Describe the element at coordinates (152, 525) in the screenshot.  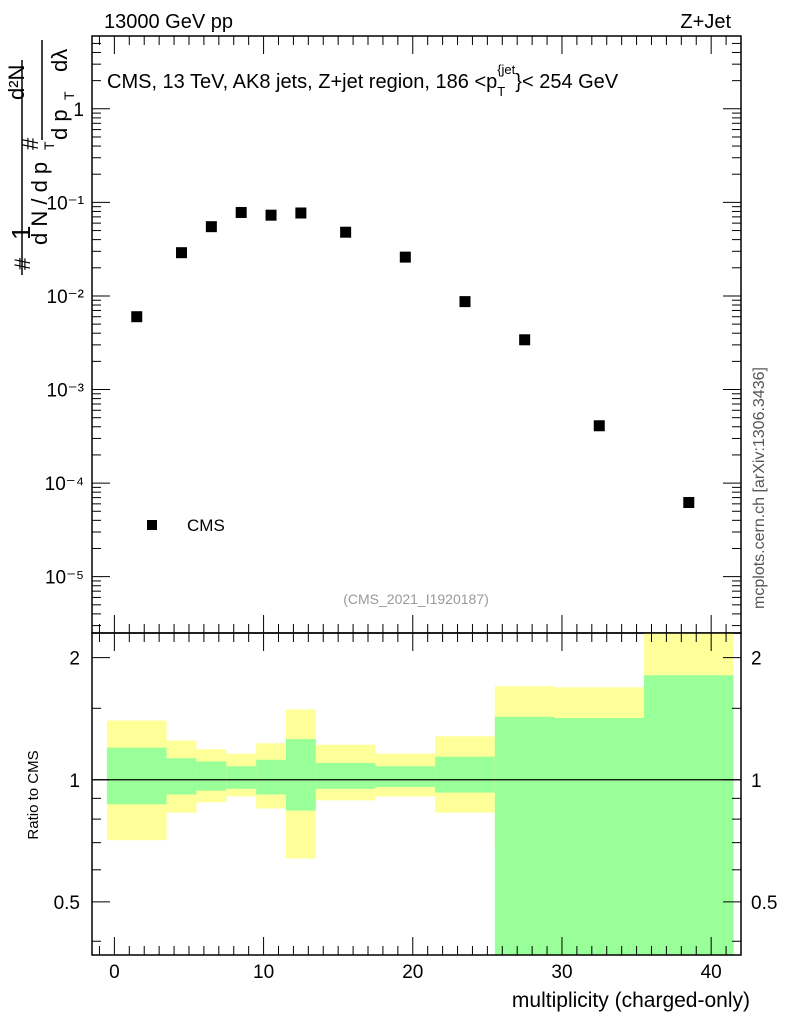
I see `legend-marker-cms` at that location.